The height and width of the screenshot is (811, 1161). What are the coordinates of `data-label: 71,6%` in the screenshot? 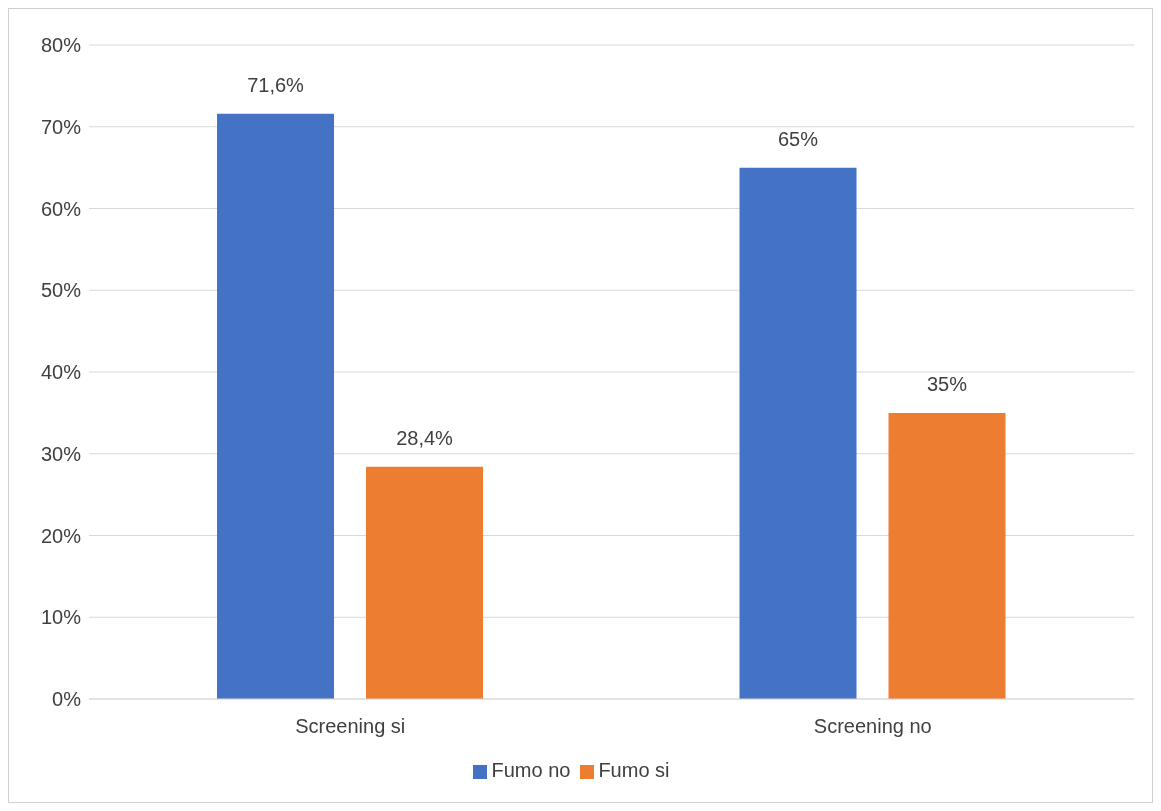 It's located at (276, 84).